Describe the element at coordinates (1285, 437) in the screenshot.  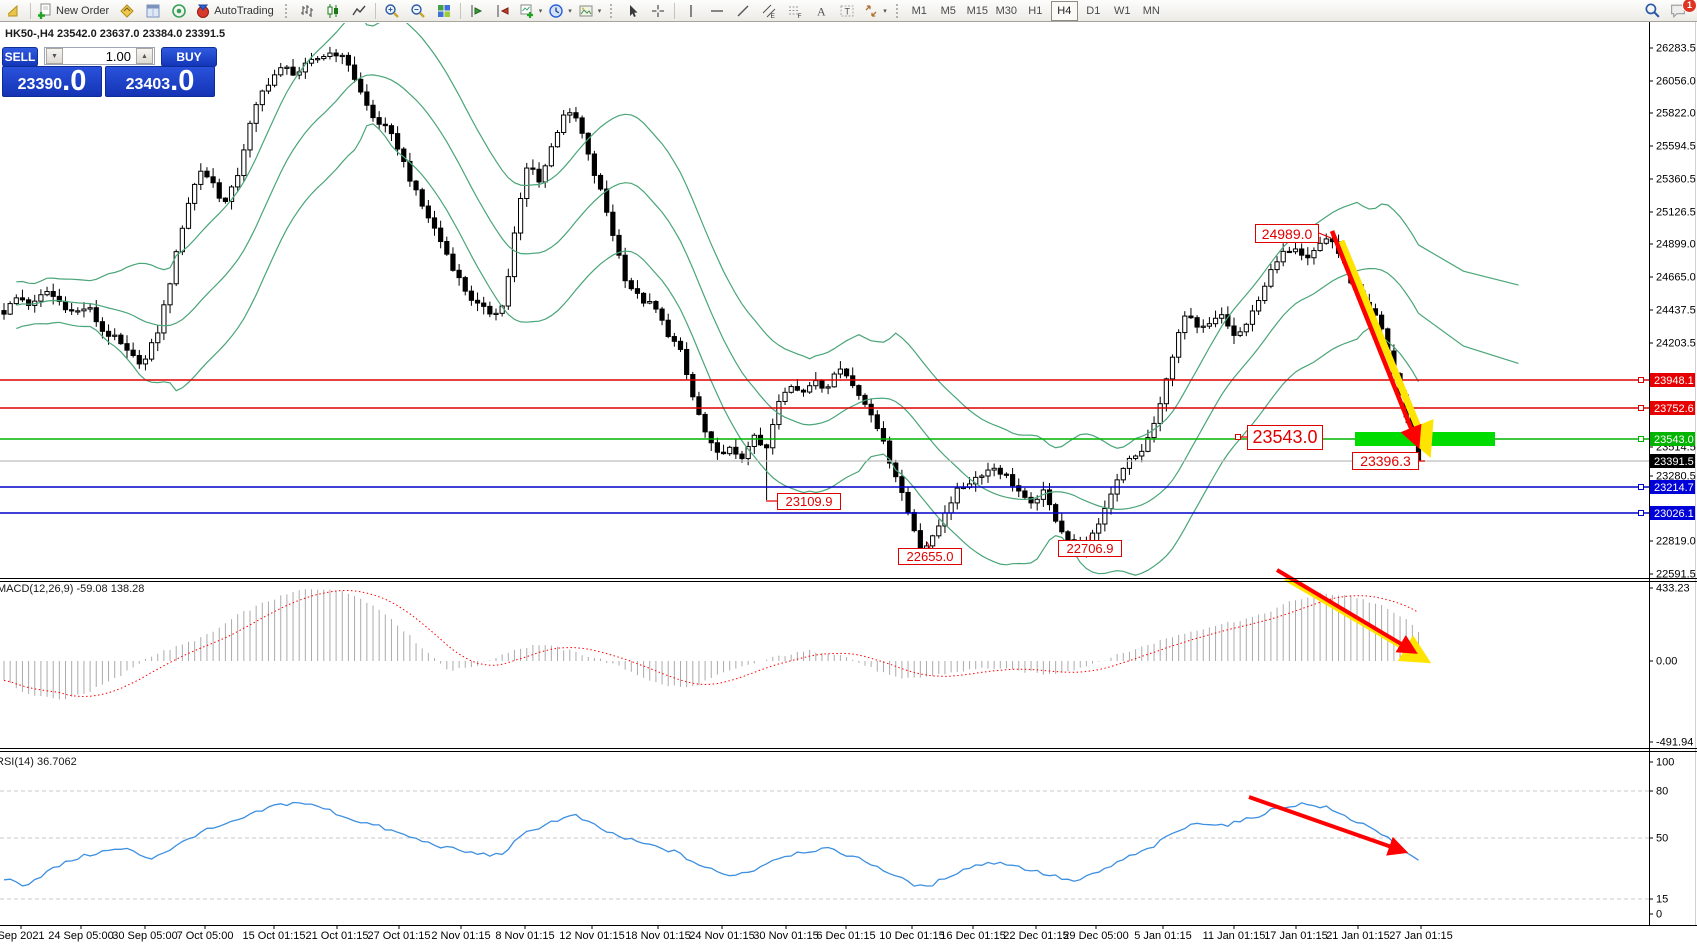
I see `price-annotation-23543.0: 23543.0` at that location.